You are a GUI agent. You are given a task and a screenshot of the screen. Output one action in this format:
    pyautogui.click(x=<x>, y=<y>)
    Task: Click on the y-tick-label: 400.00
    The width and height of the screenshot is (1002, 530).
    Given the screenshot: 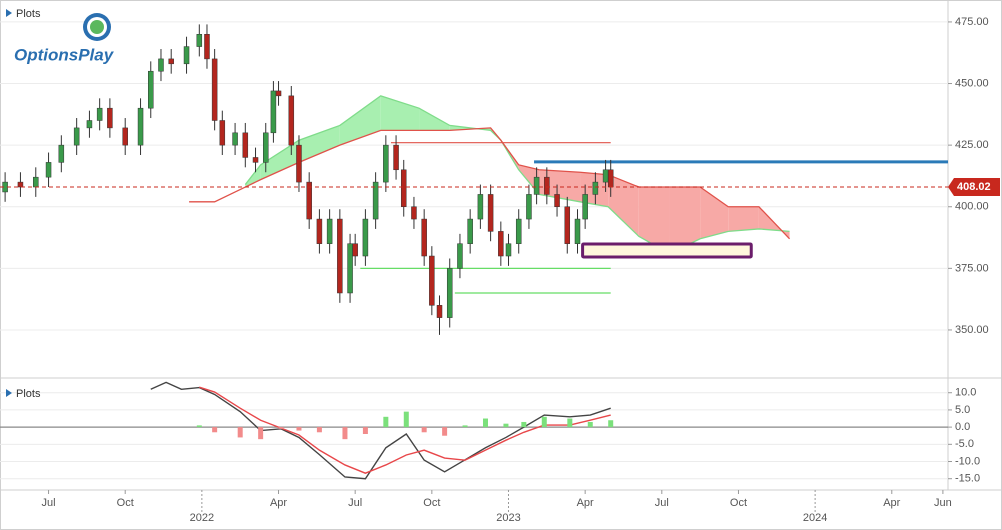 What is the action you would take?
    pyautogui.click(x=972, y=207)
    